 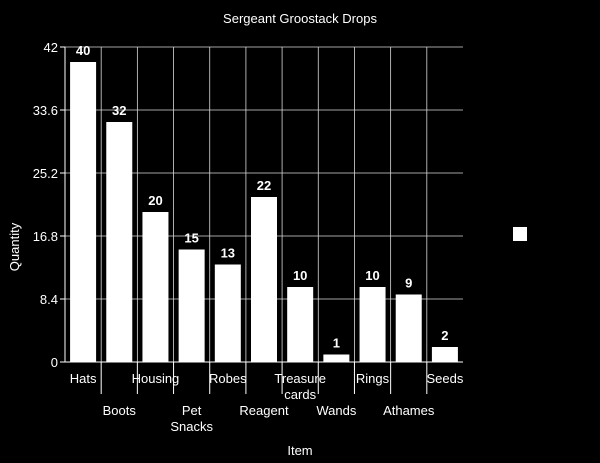 I want to click on x-axis-title: Item, so click(x=299, y=450).